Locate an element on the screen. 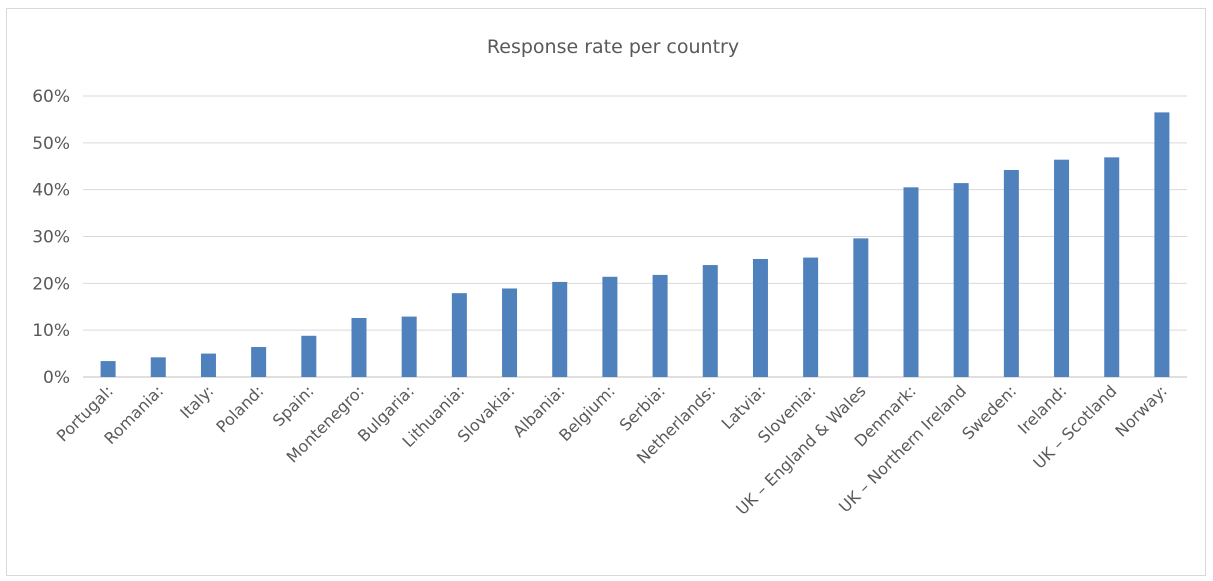 The image size is (1213, 581). y-tick-label: 0% is located at coordinates (56, 378).